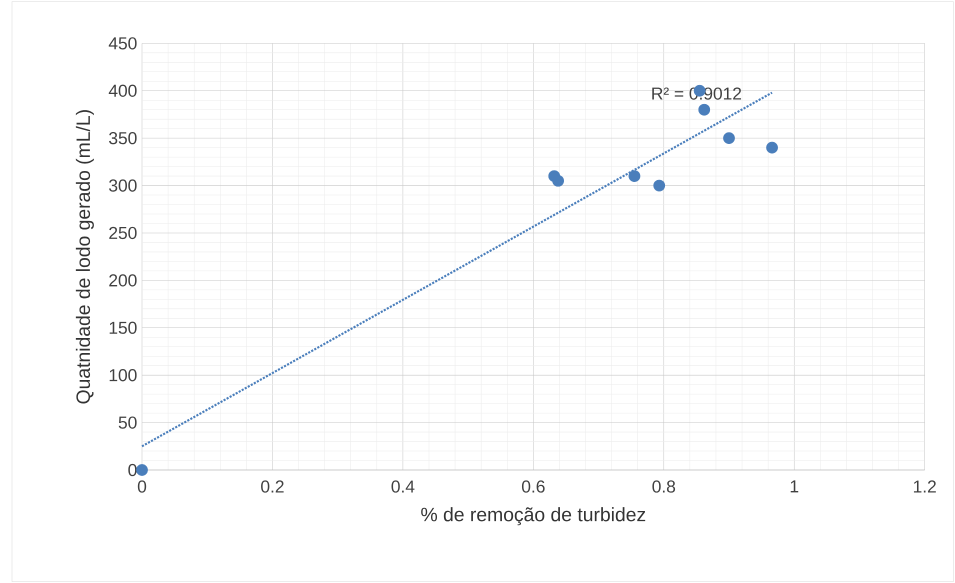 This screenshot has height=583, width=955. Describe the element at coordinates (85, 257) in the screenshot. I see `y-axis-title: Quatnidade de lodo gerado (mL/L)` at that location.